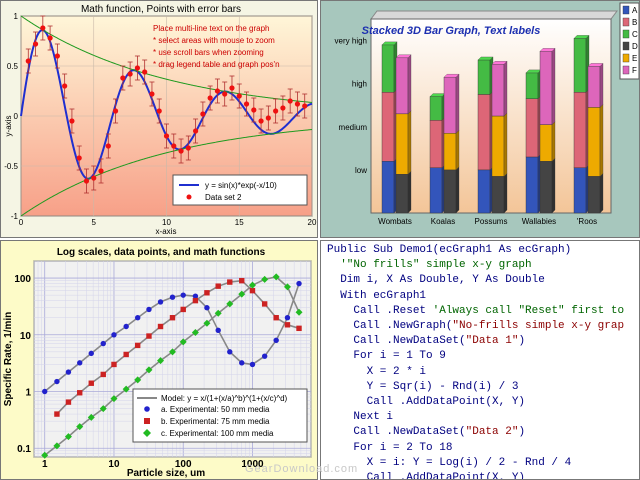  I want to click on chart1-legend: y = sin(x)*exp(-x/10) Data set 2, so click(240, 190).